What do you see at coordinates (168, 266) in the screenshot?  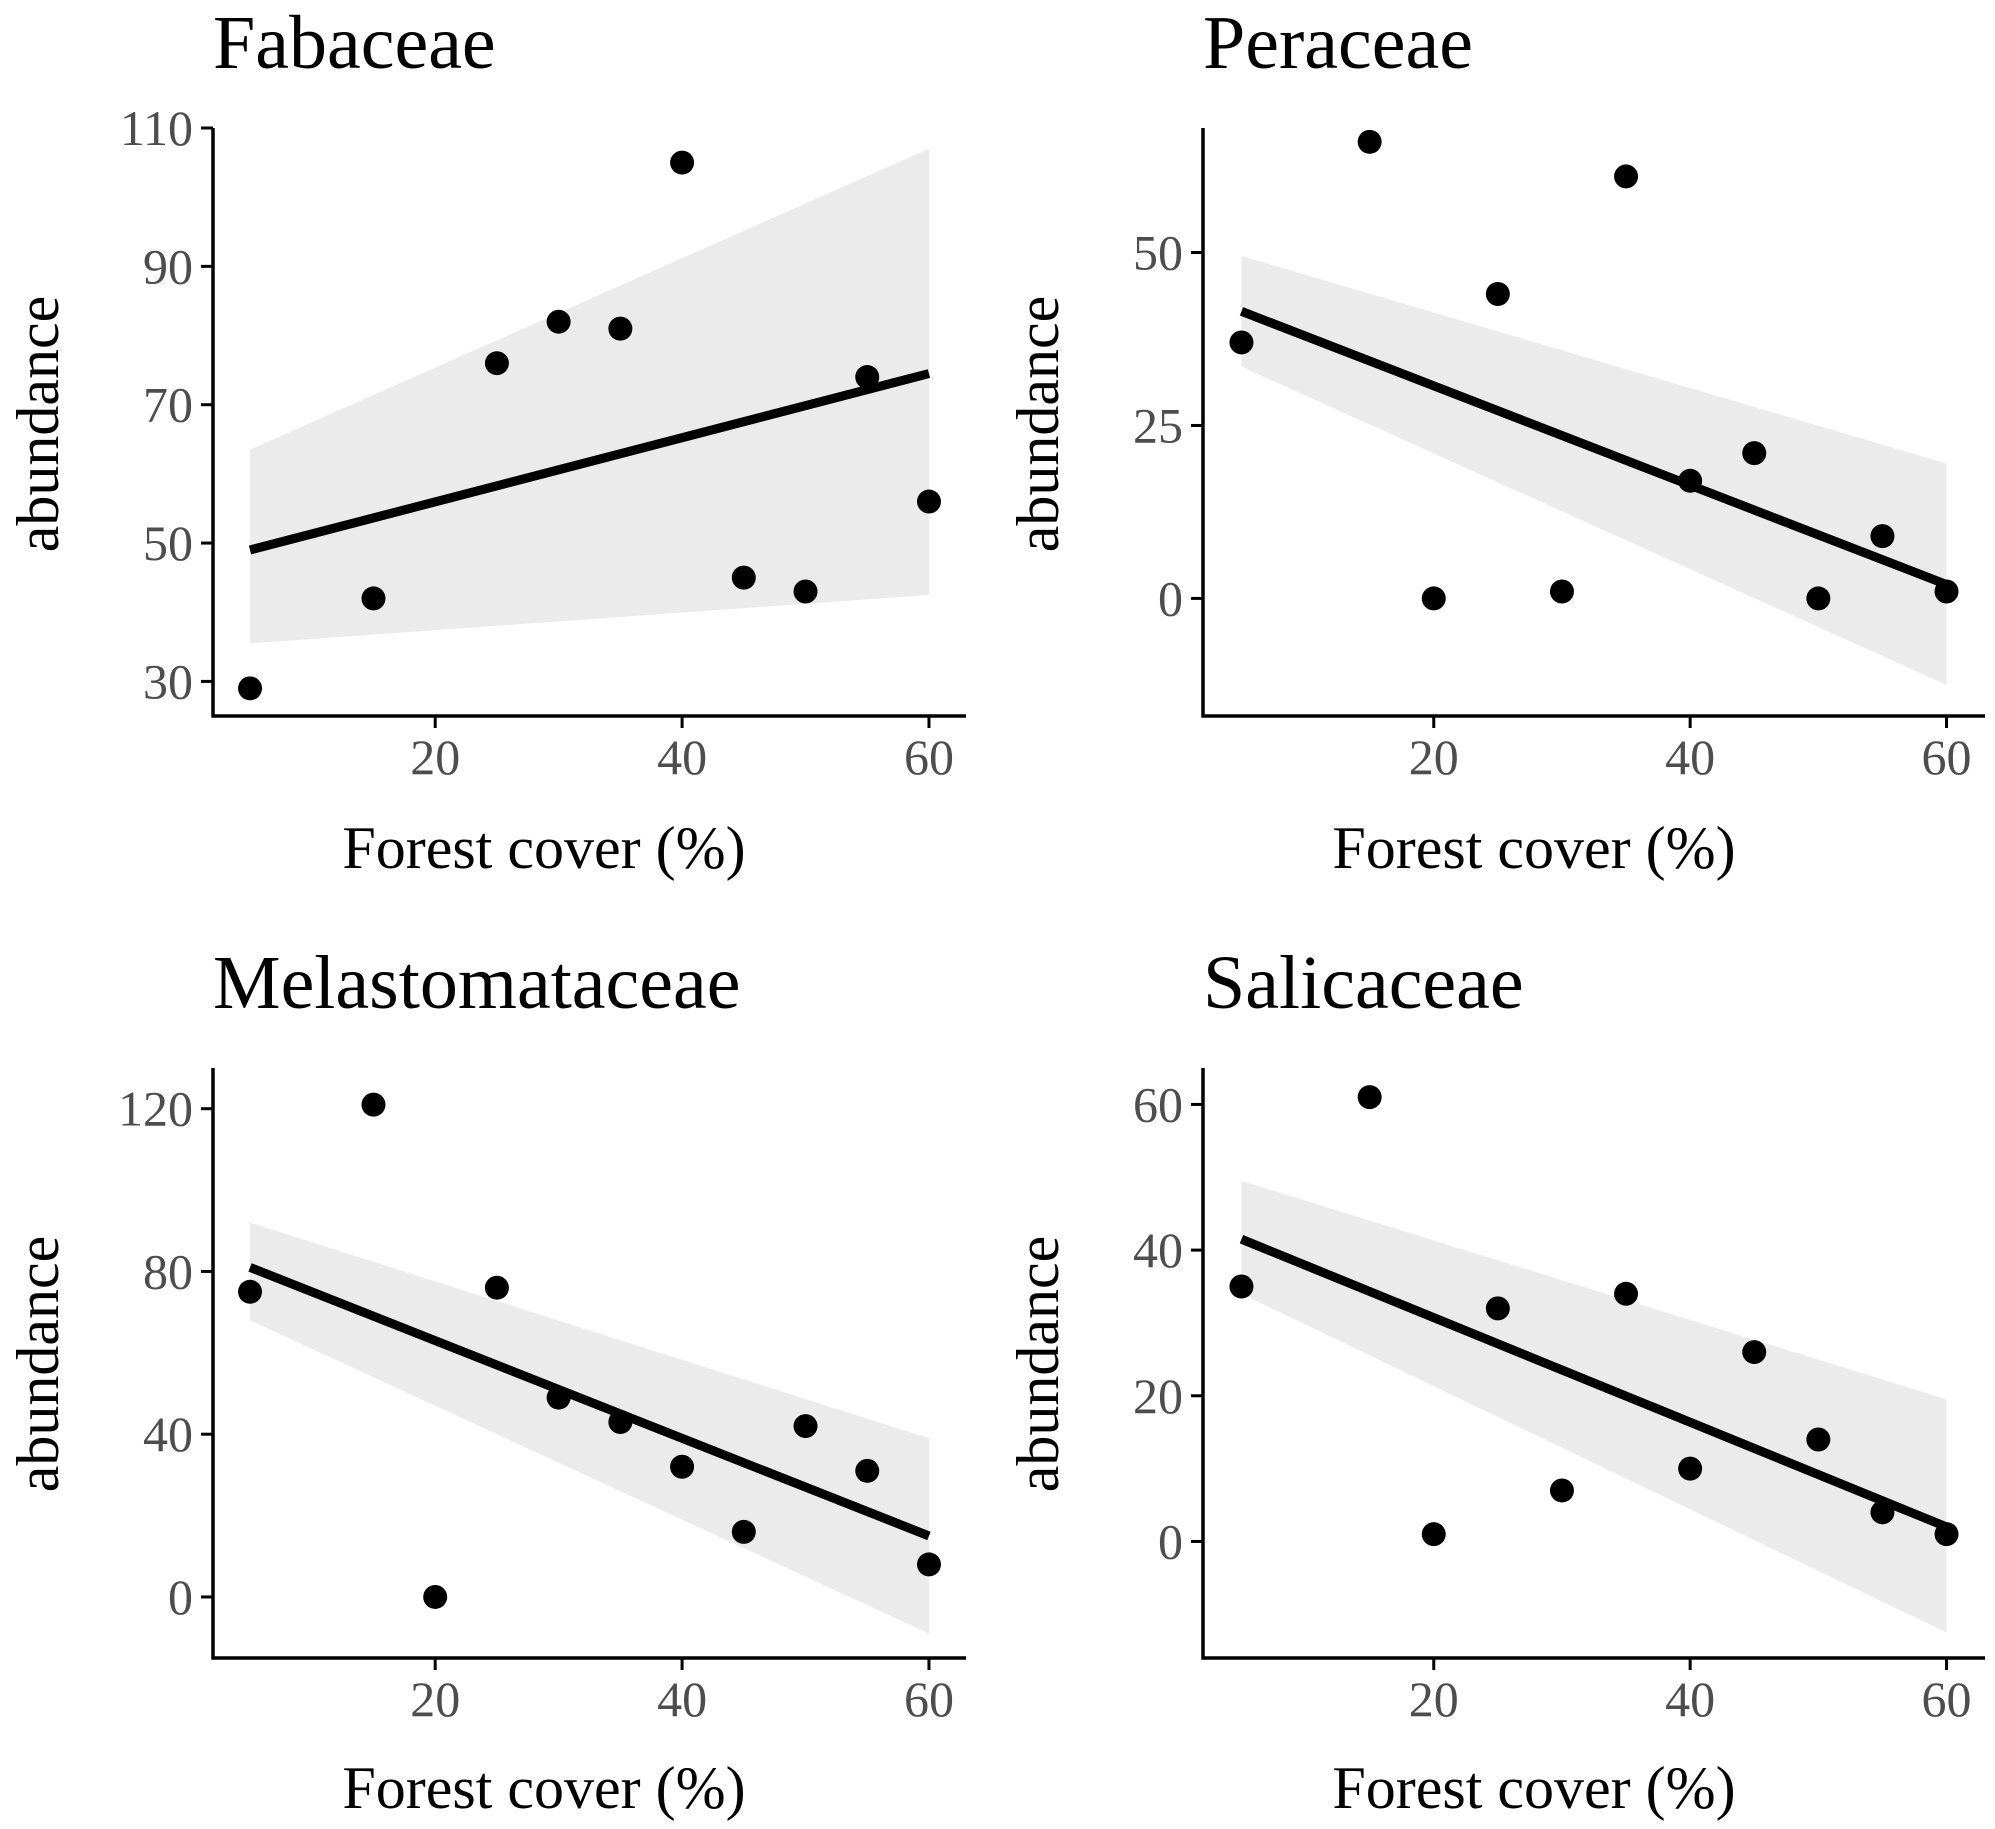 I see `y-tick-label: 90` at bounding box center [168, 266].